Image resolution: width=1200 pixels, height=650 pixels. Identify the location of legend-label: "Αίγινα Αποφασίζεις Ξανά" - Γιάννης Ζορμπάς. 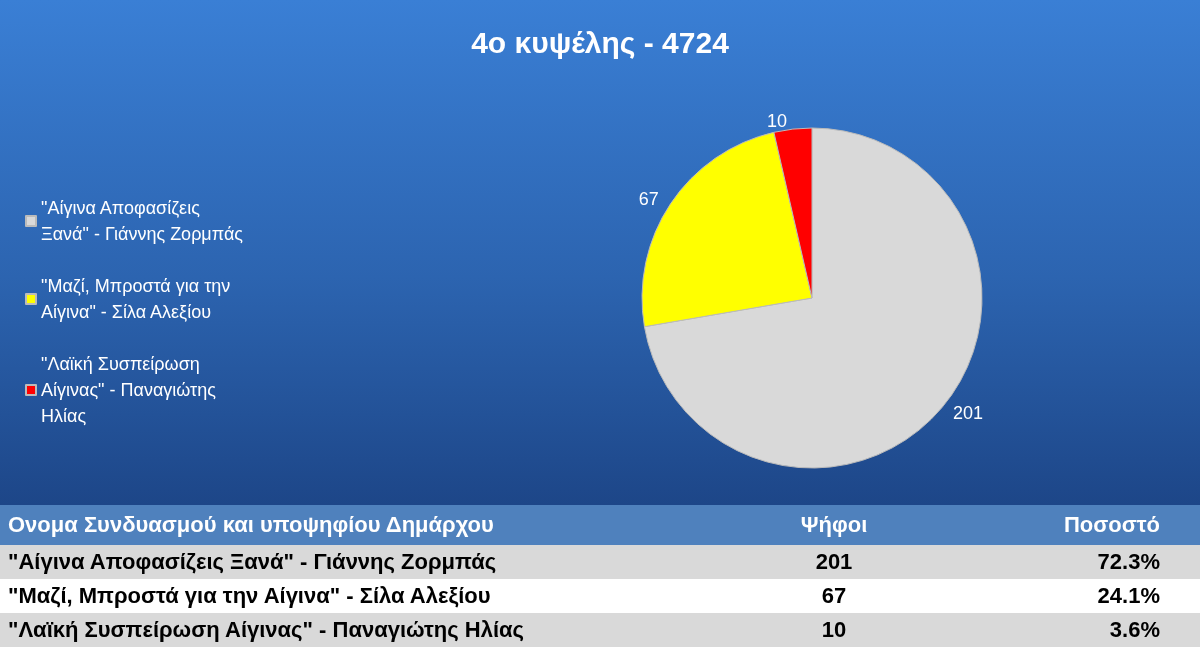
(142, 221).